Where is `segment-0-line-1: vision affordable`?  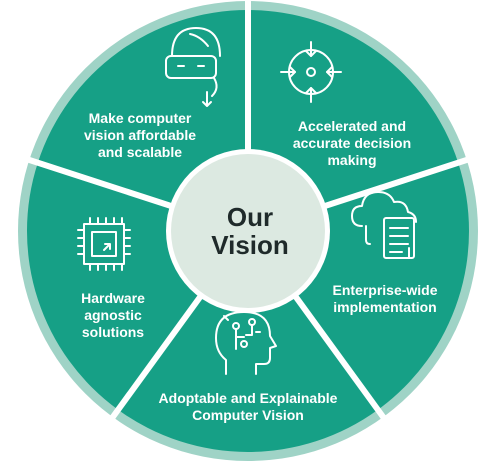
segment-0-line-1: vision affordable is located at coordinates (140, 135).